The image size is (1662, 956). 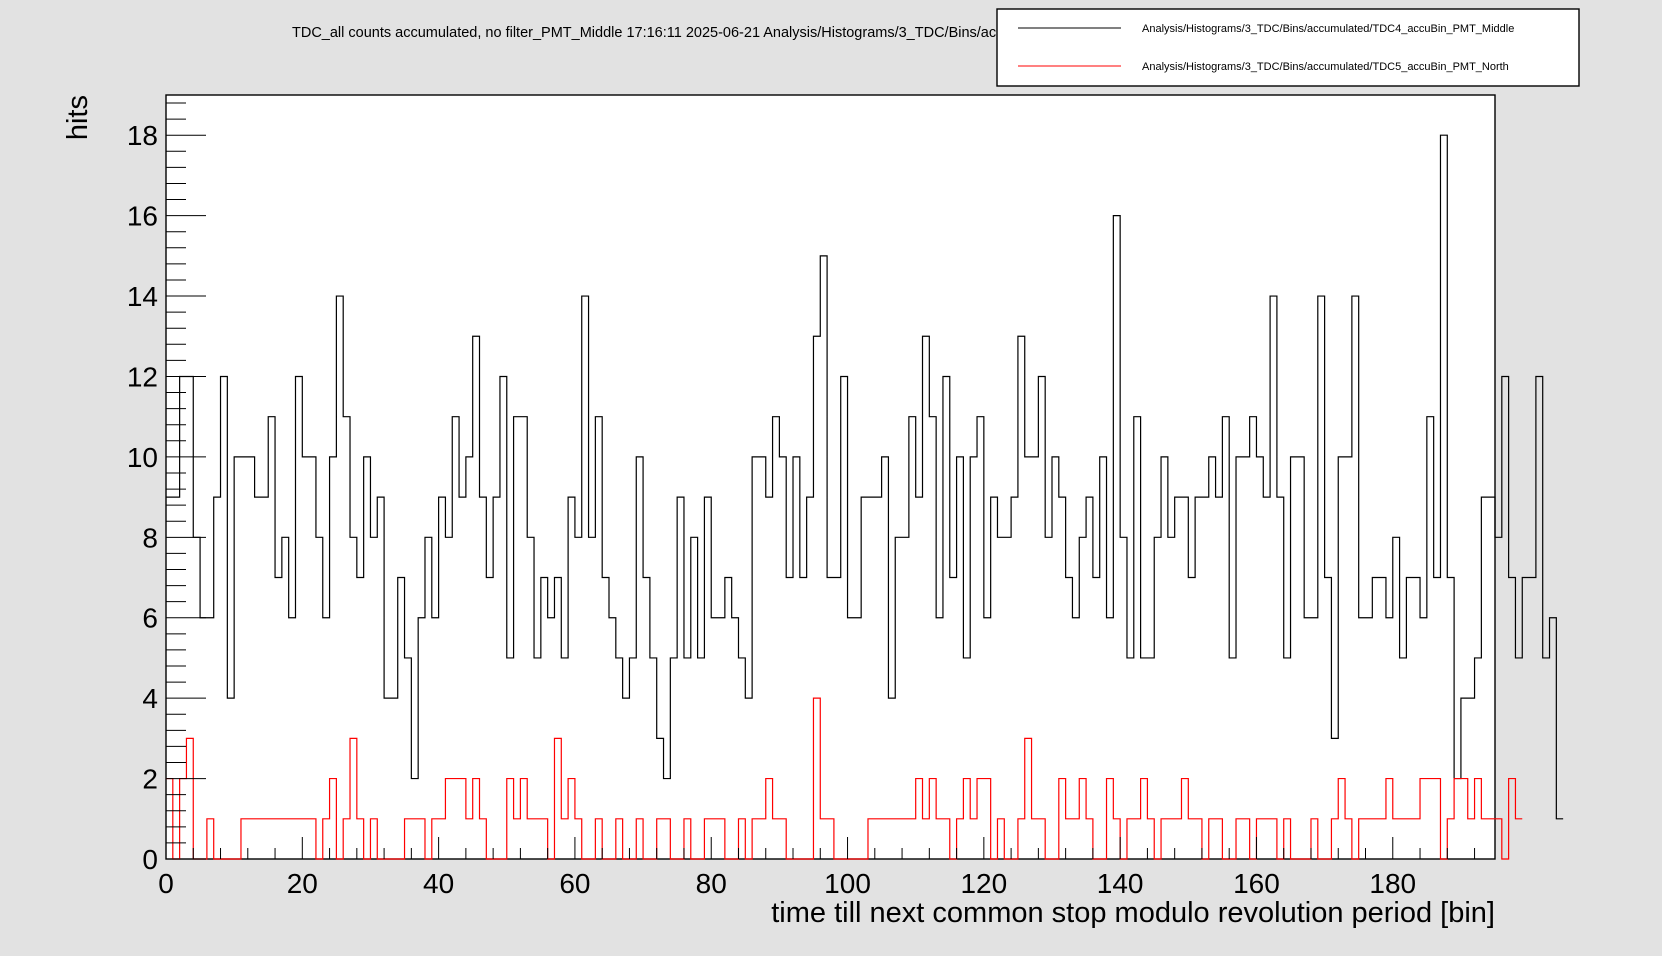 I want to click on legend-box, so click(x=1288, y=47).